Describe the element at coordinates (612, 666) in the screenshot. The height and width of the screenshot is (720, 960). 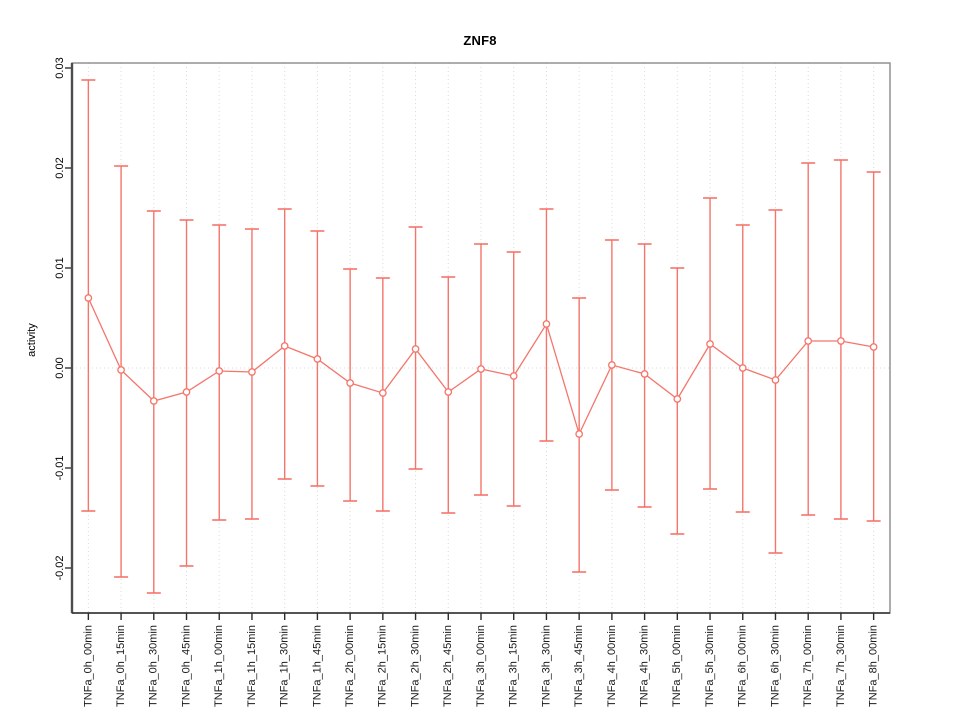
I see `x-axis-tick-label: TNFa_4h_00min` at that location.